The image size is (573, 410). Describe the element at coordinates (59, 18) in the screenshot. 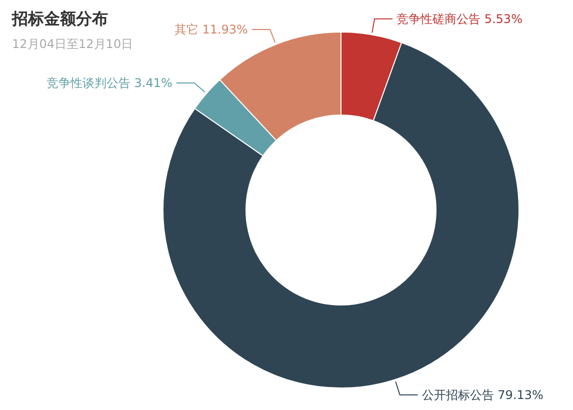

I see `chart-title: 招标金额分布` at that location.